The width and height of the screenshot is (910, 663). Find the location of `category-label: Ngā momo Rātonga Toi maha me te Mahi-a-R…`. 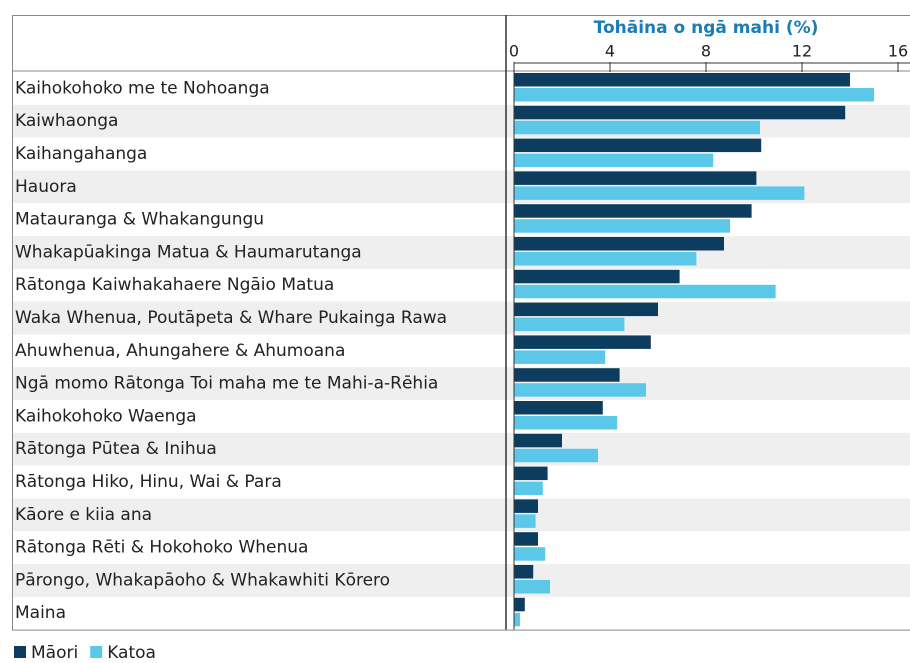

category-label: Ngā momo Rātonga Toi maha me te Mahi-a-R… is located at coordinates (226, 384).